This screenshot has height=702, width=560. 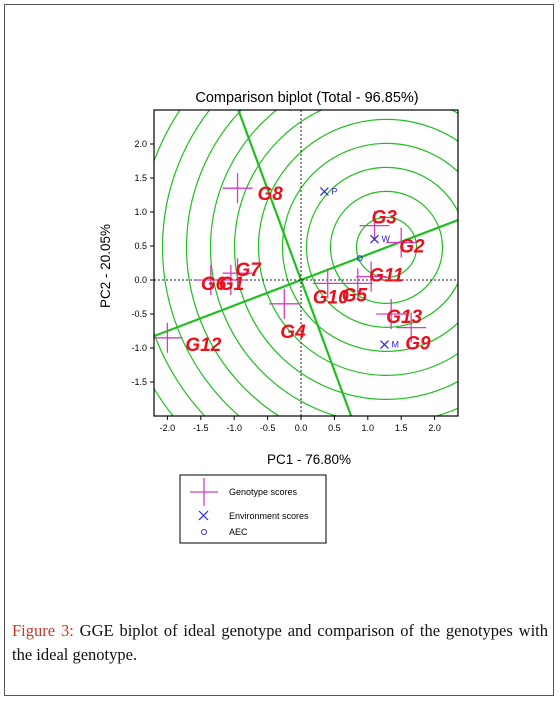 What do you see at coordinates (203, 345) in the screenshot?
I see `genotype-label-g12: G12` at bounding box center [203, 345].